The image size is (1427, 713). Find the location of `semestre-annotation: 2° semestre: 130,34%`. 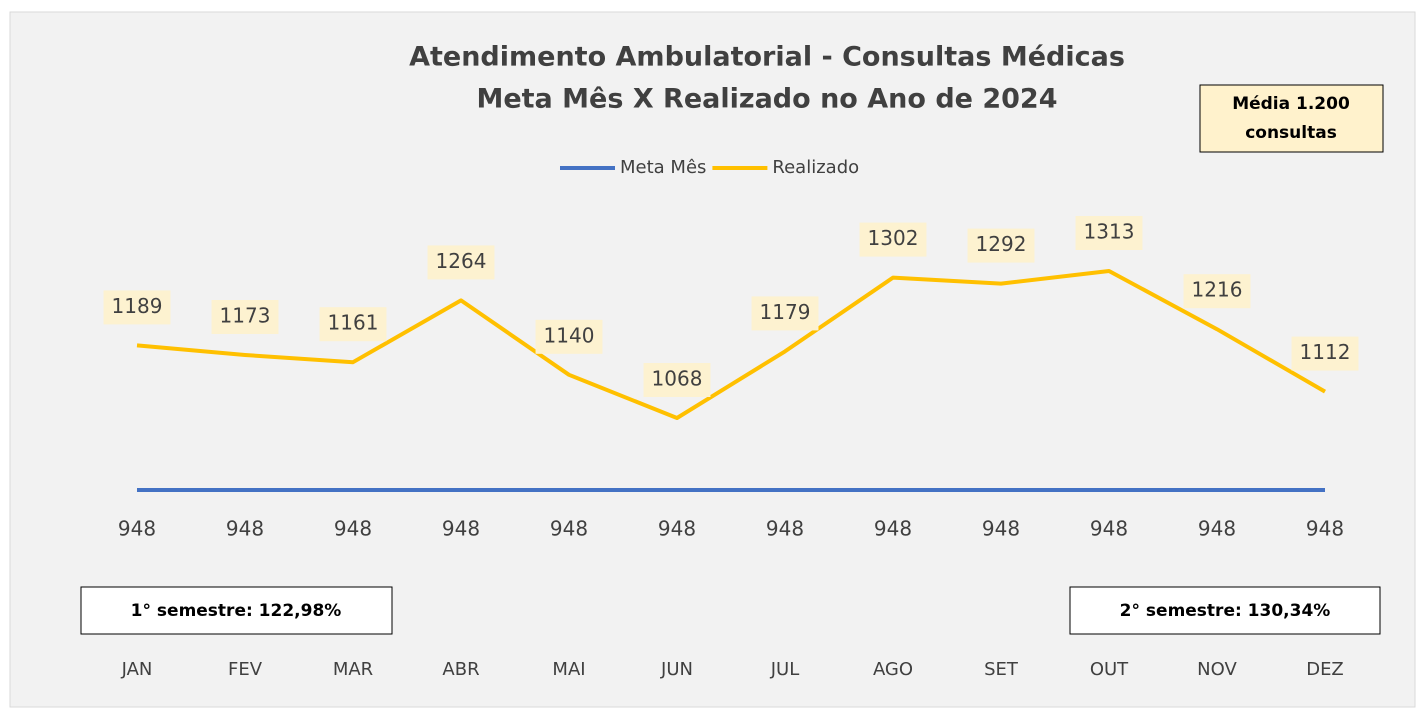

semestre-annotation: 2° semestre: 130,34% is located at coordinates (1225, 611).